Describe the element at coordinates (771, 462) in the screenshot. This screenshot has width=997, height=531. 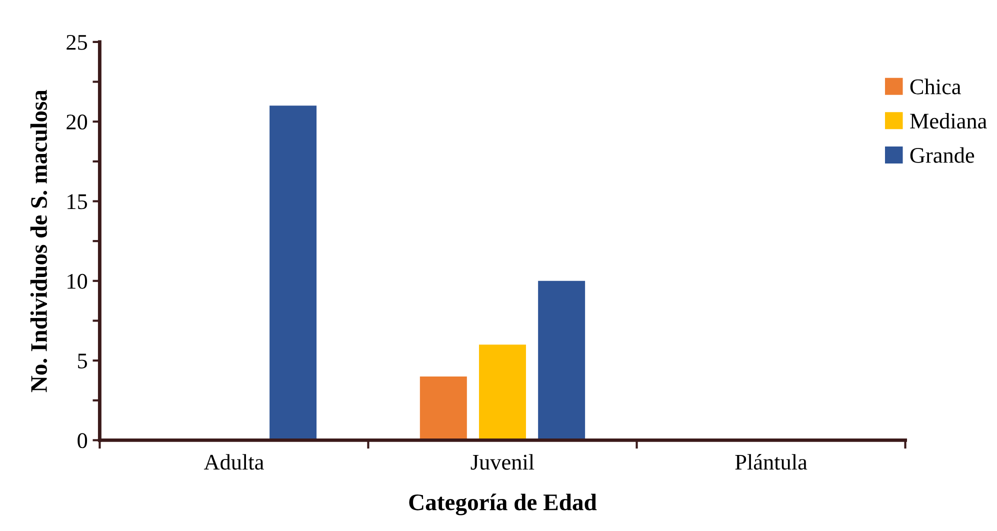
I see `x-tick-label: Plántula` at that location.